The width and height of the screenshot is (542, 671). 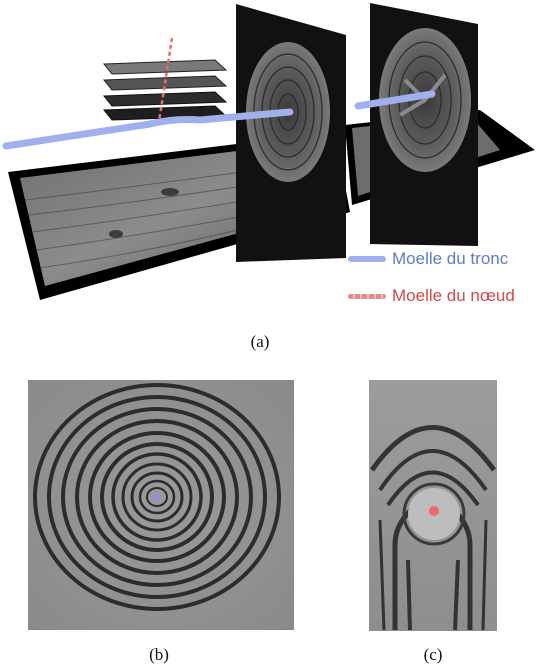 What do you see at coordinates (433, 654) in the screenshot?
I see `caption-c: (c)` at bounding box center [433, 654].